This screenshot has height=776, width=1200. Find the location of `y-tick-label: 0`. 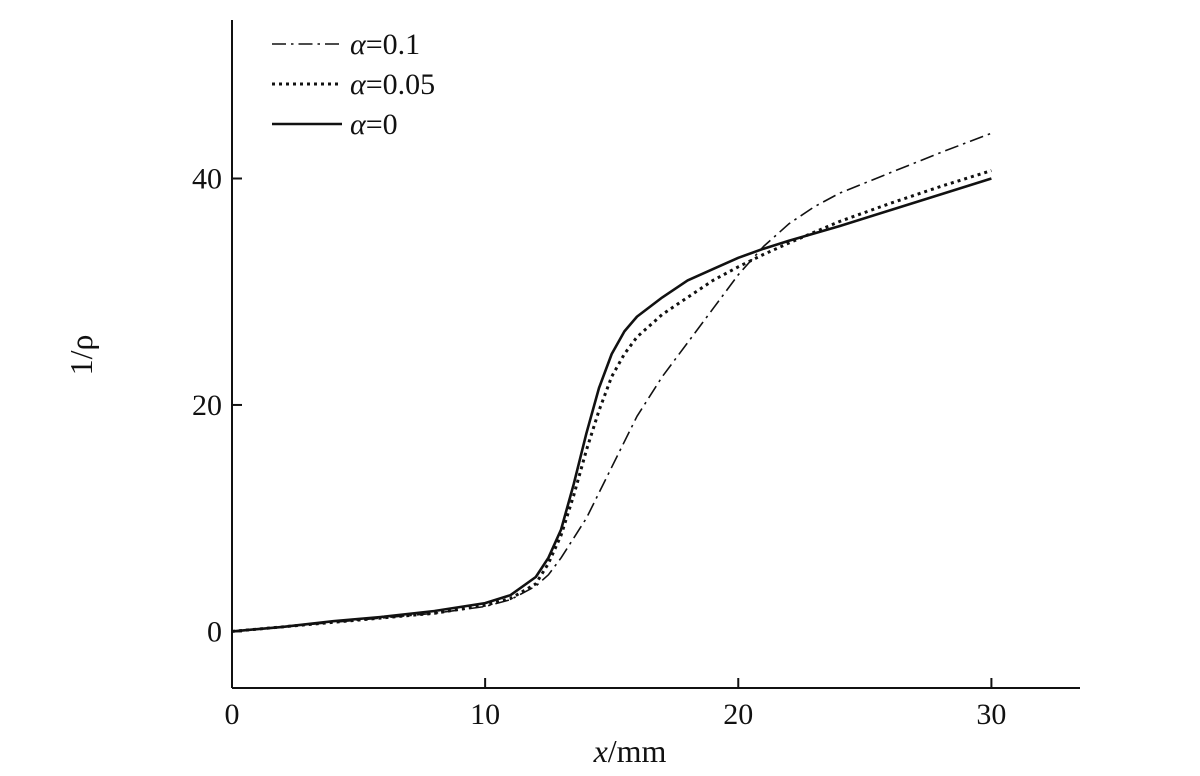

y-tick-label: 0 is located at coordinates (214, 631).